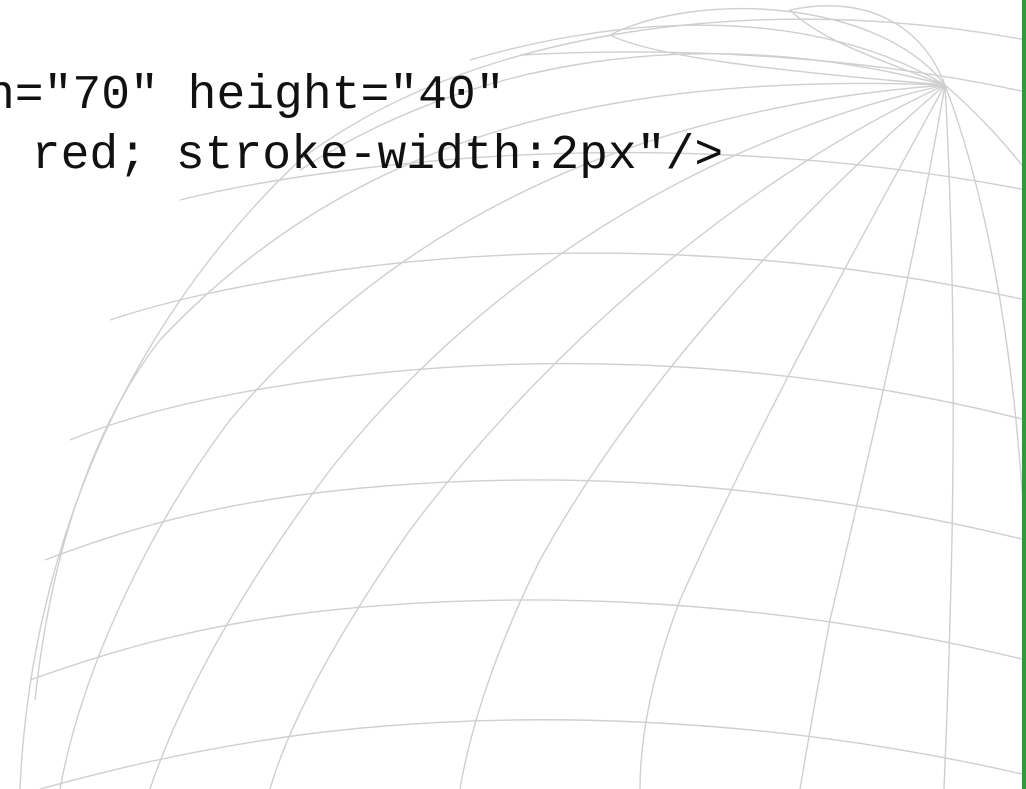 The image size is (1026, 789). What do you see at coordinates (252, 96) in the screenshot?
I see `code-line: n="70" height="40"` at bounding box center [252, 96].